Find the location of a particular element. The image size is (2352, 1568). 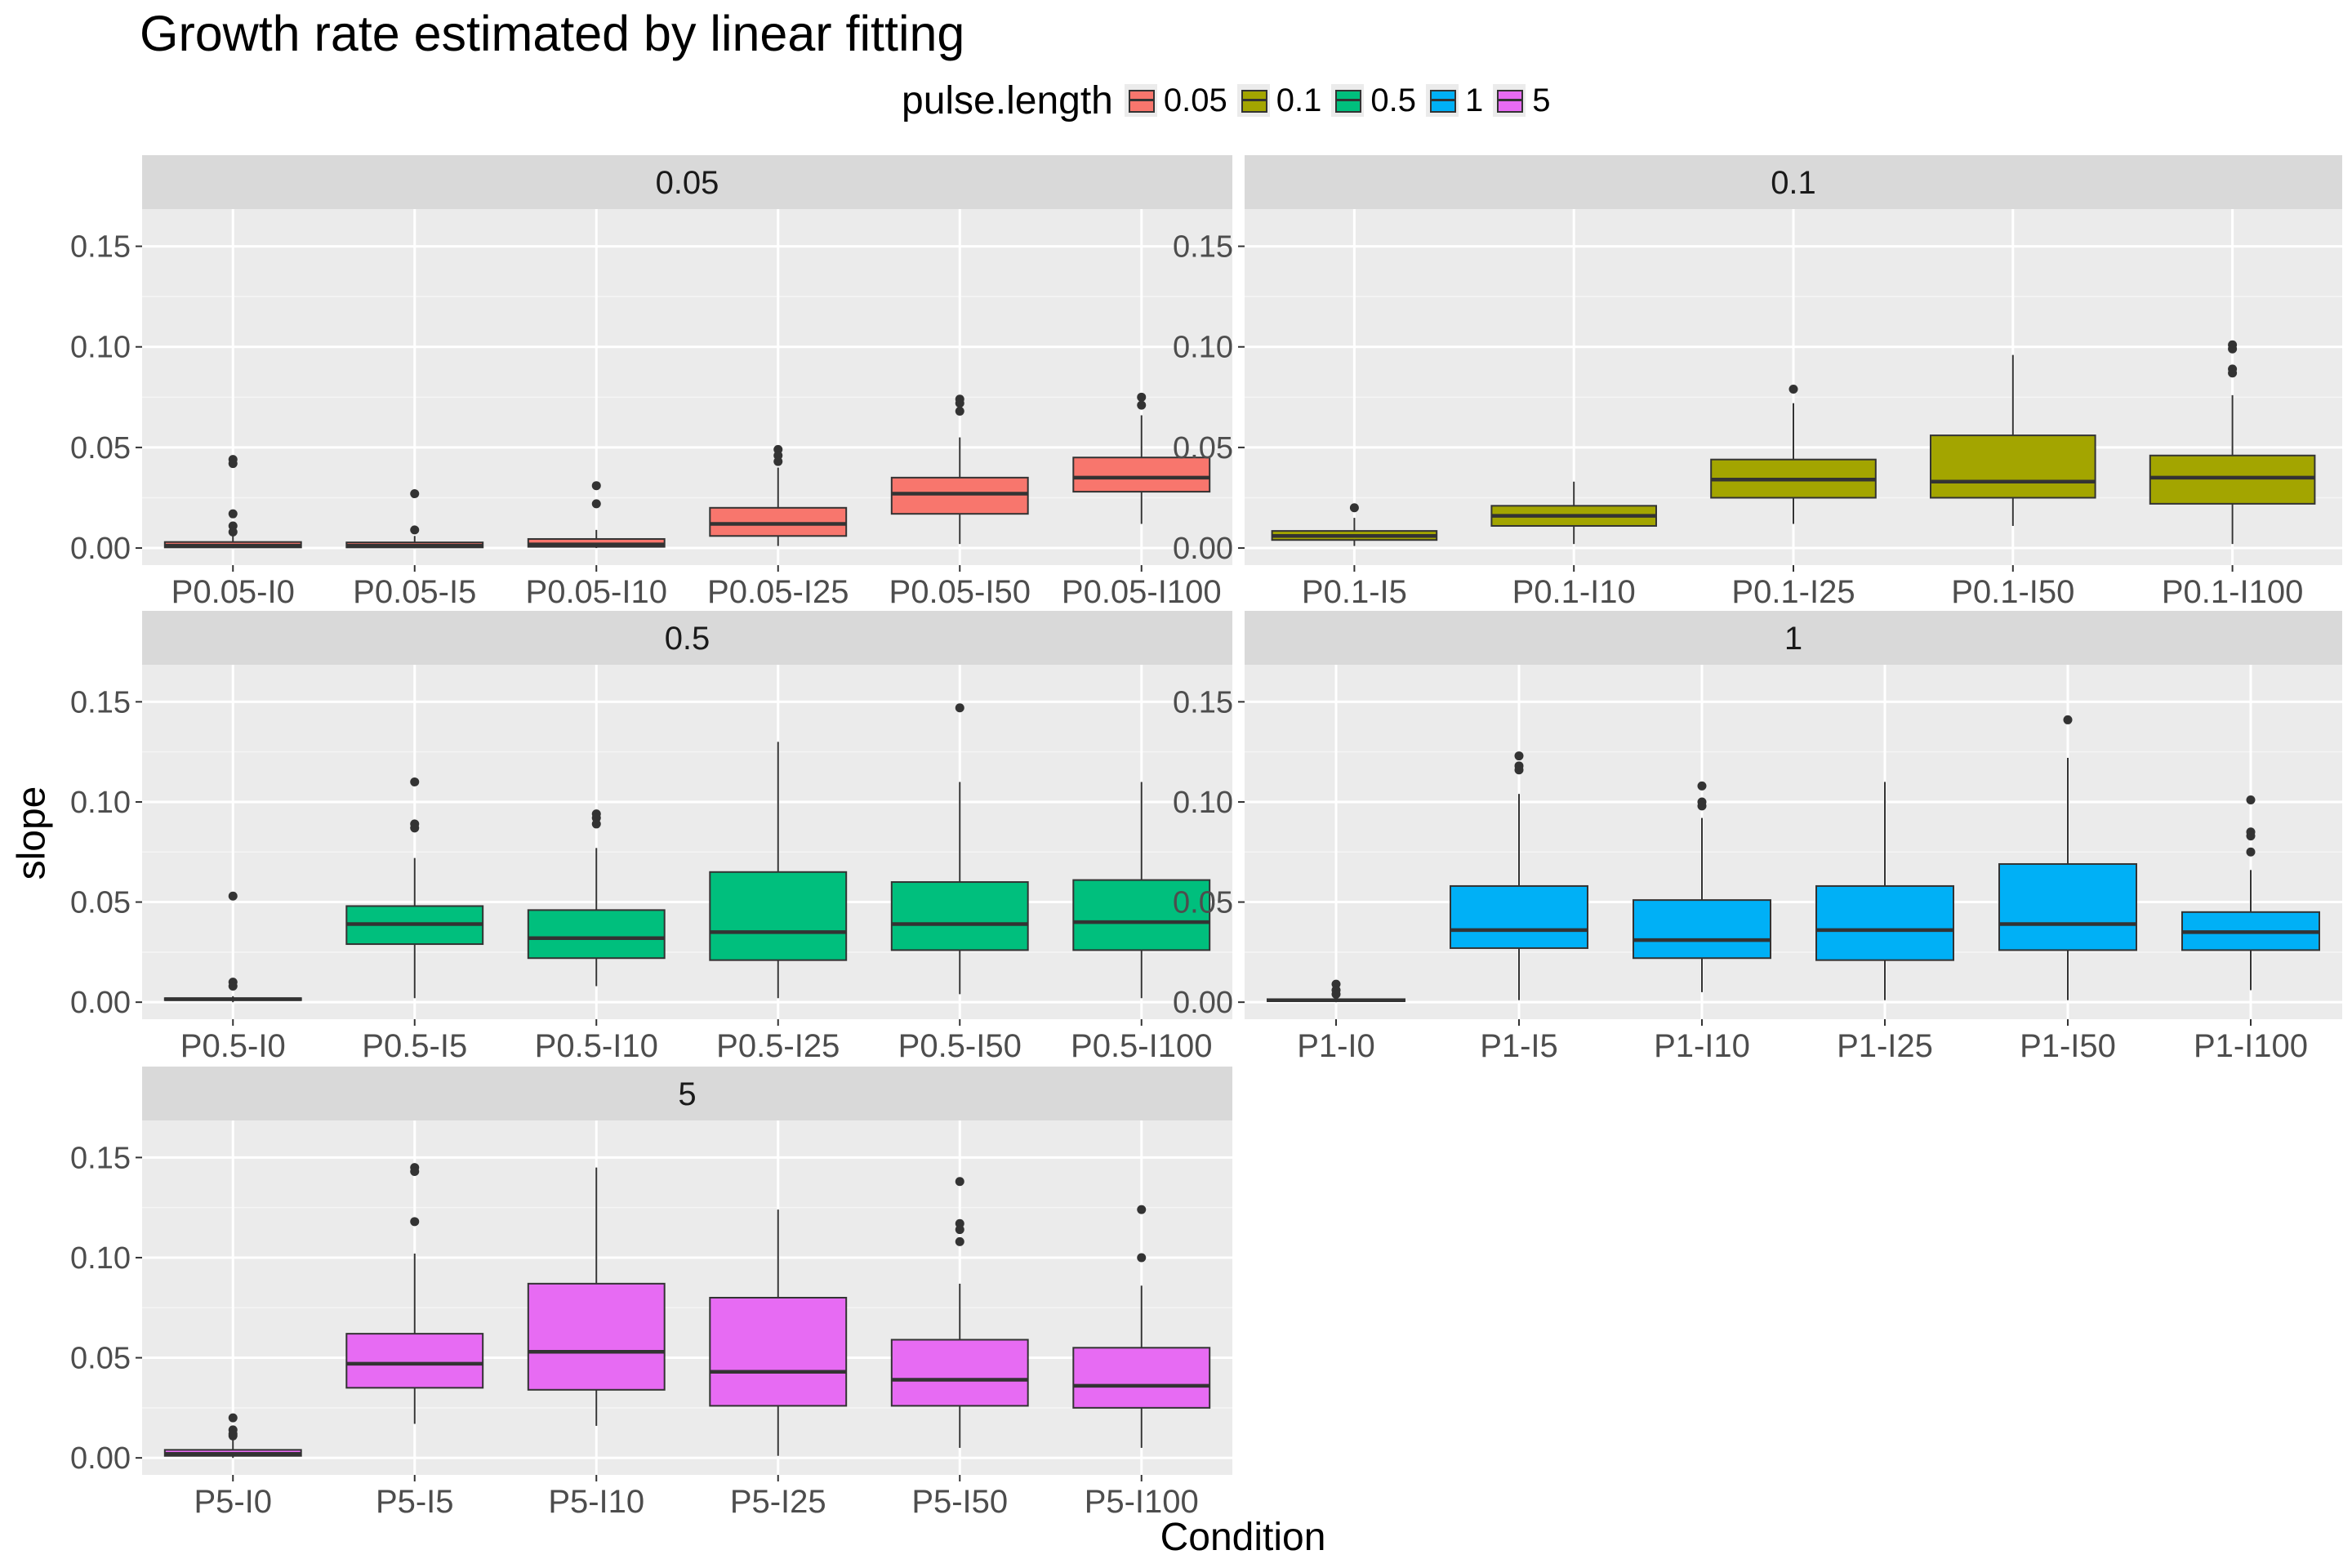

x-tick-label: P0.1-I10 is located at coordinates (1574, 592).